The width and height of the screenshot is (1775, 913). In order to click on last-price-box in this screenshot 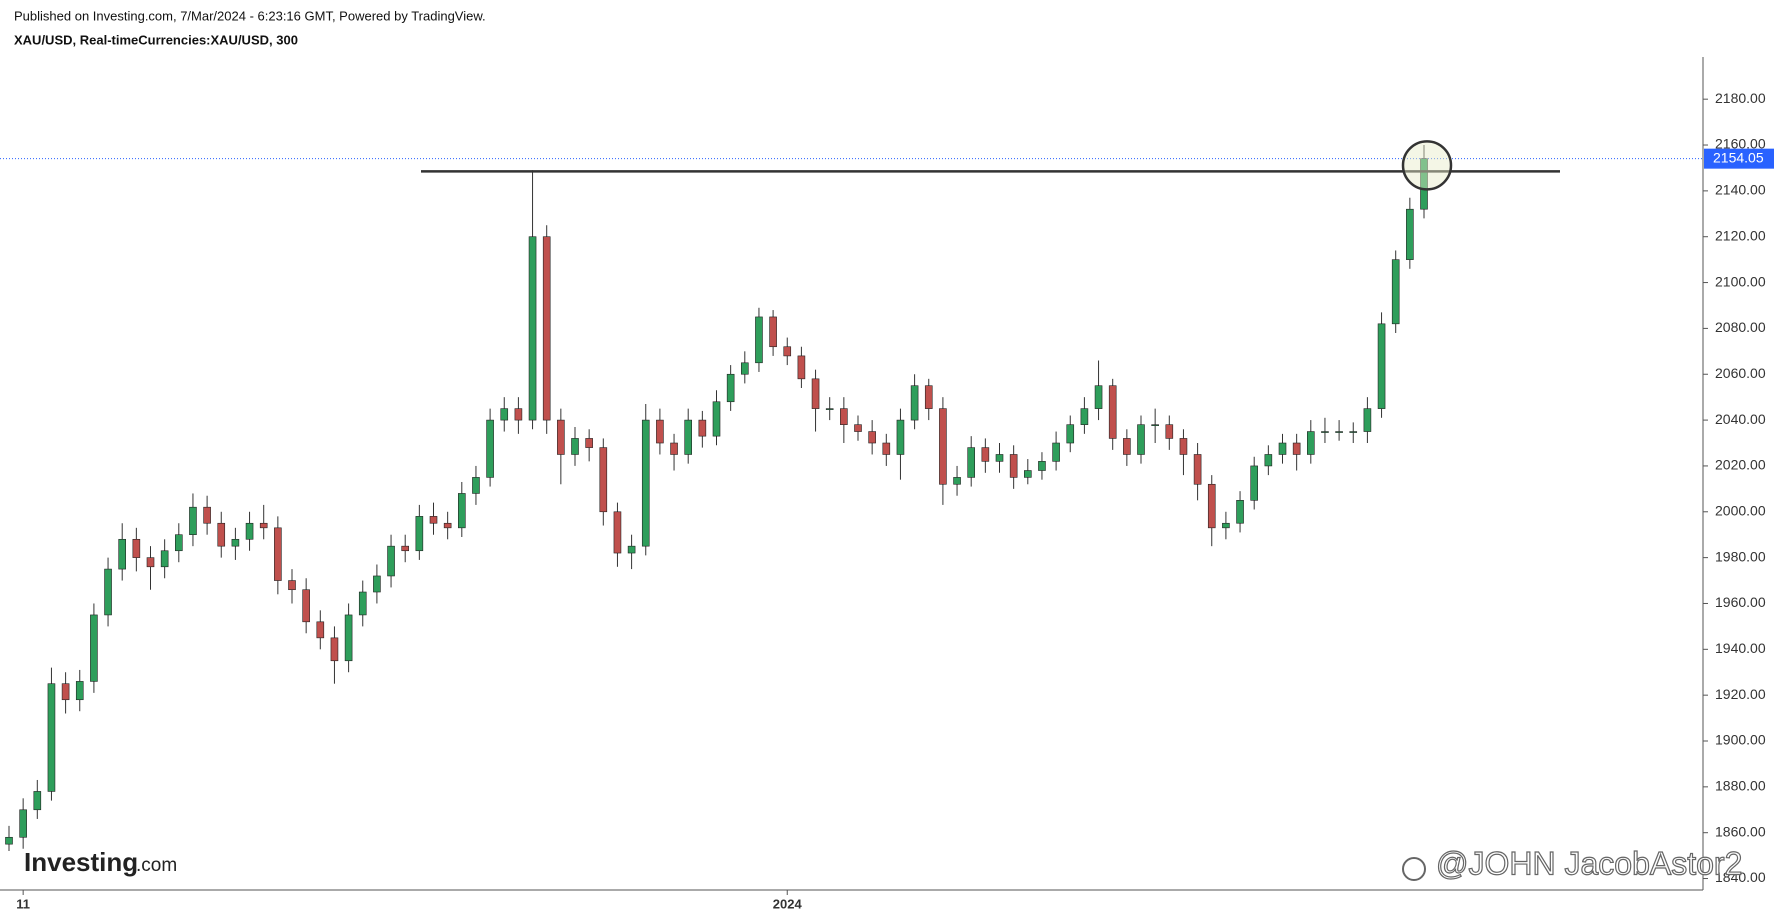, I will do `click(1739, 158)`.